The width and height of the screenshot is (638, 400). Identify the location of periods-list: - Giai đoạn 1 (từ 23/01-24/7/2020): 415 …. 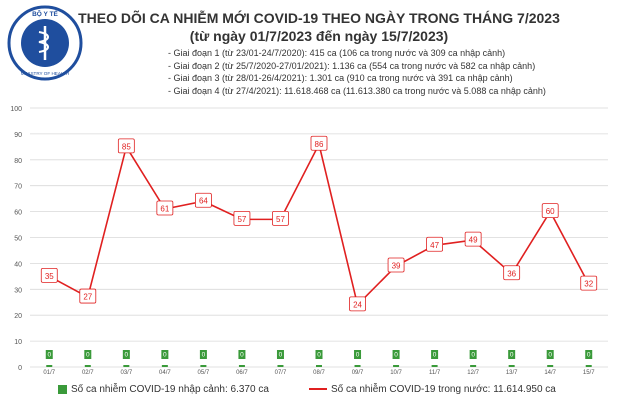
(398, 72).